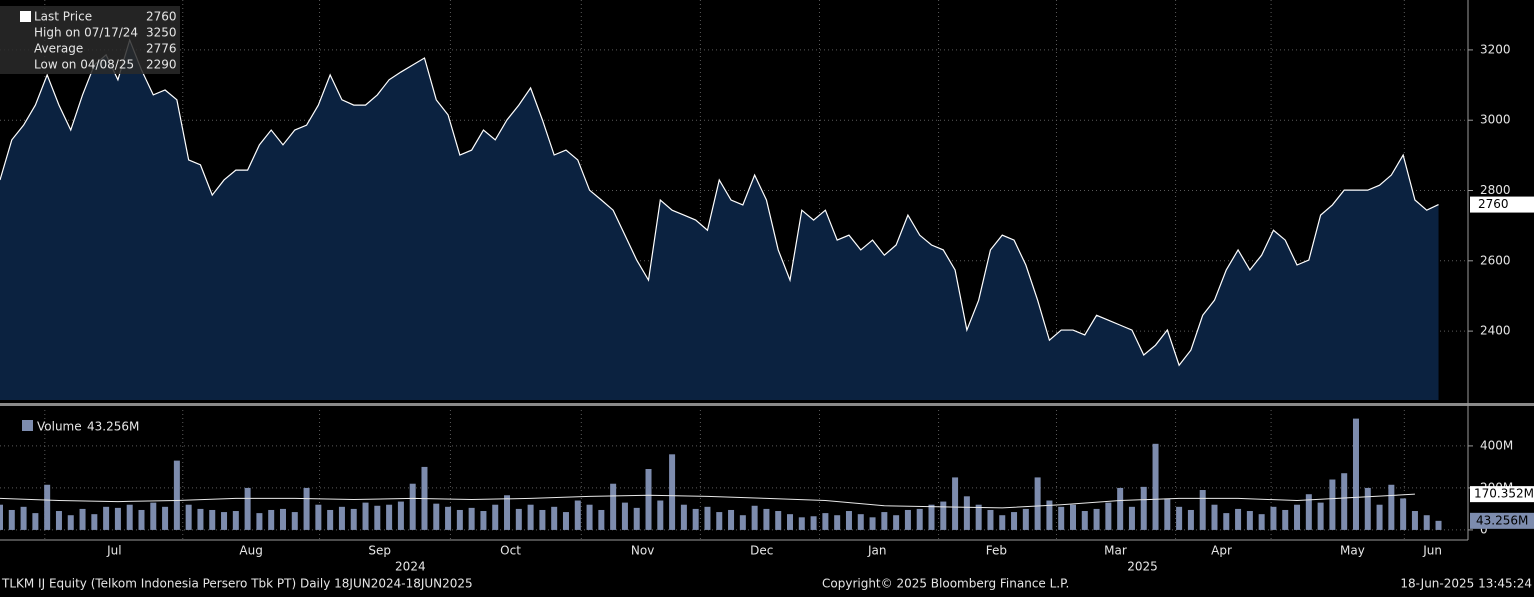  I want to click on x-tick-label: Jun, so click(1432, 551).